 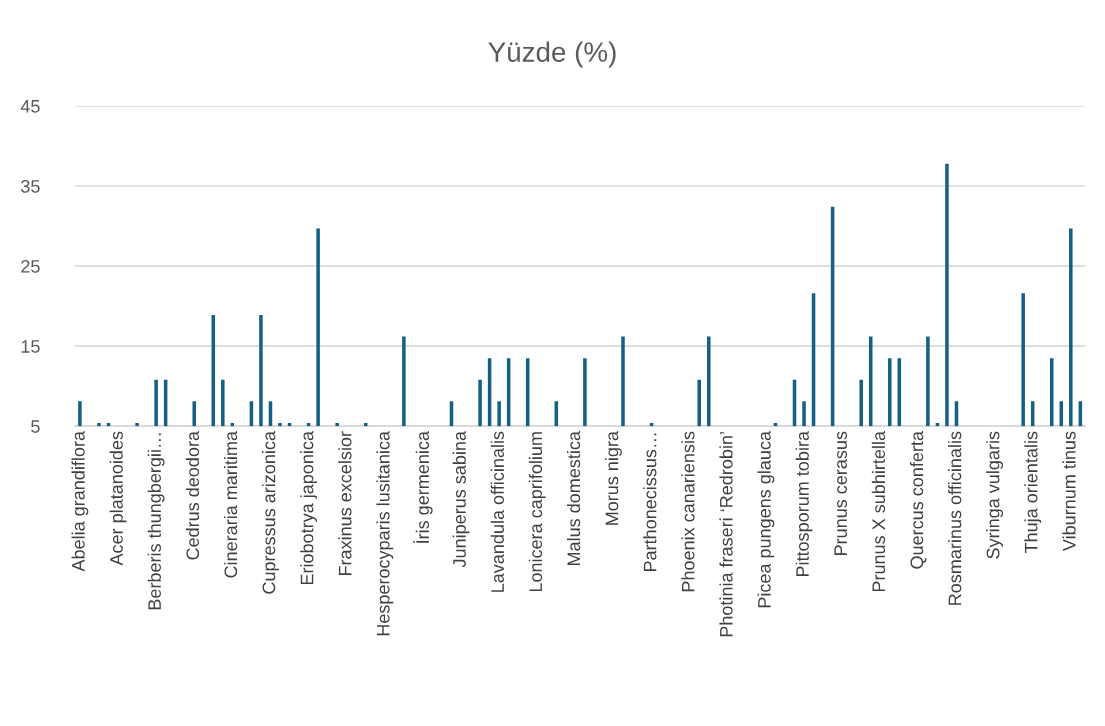 I want to click on x-tick-label: Cupressus arizonica, so click(x=270, y=512).